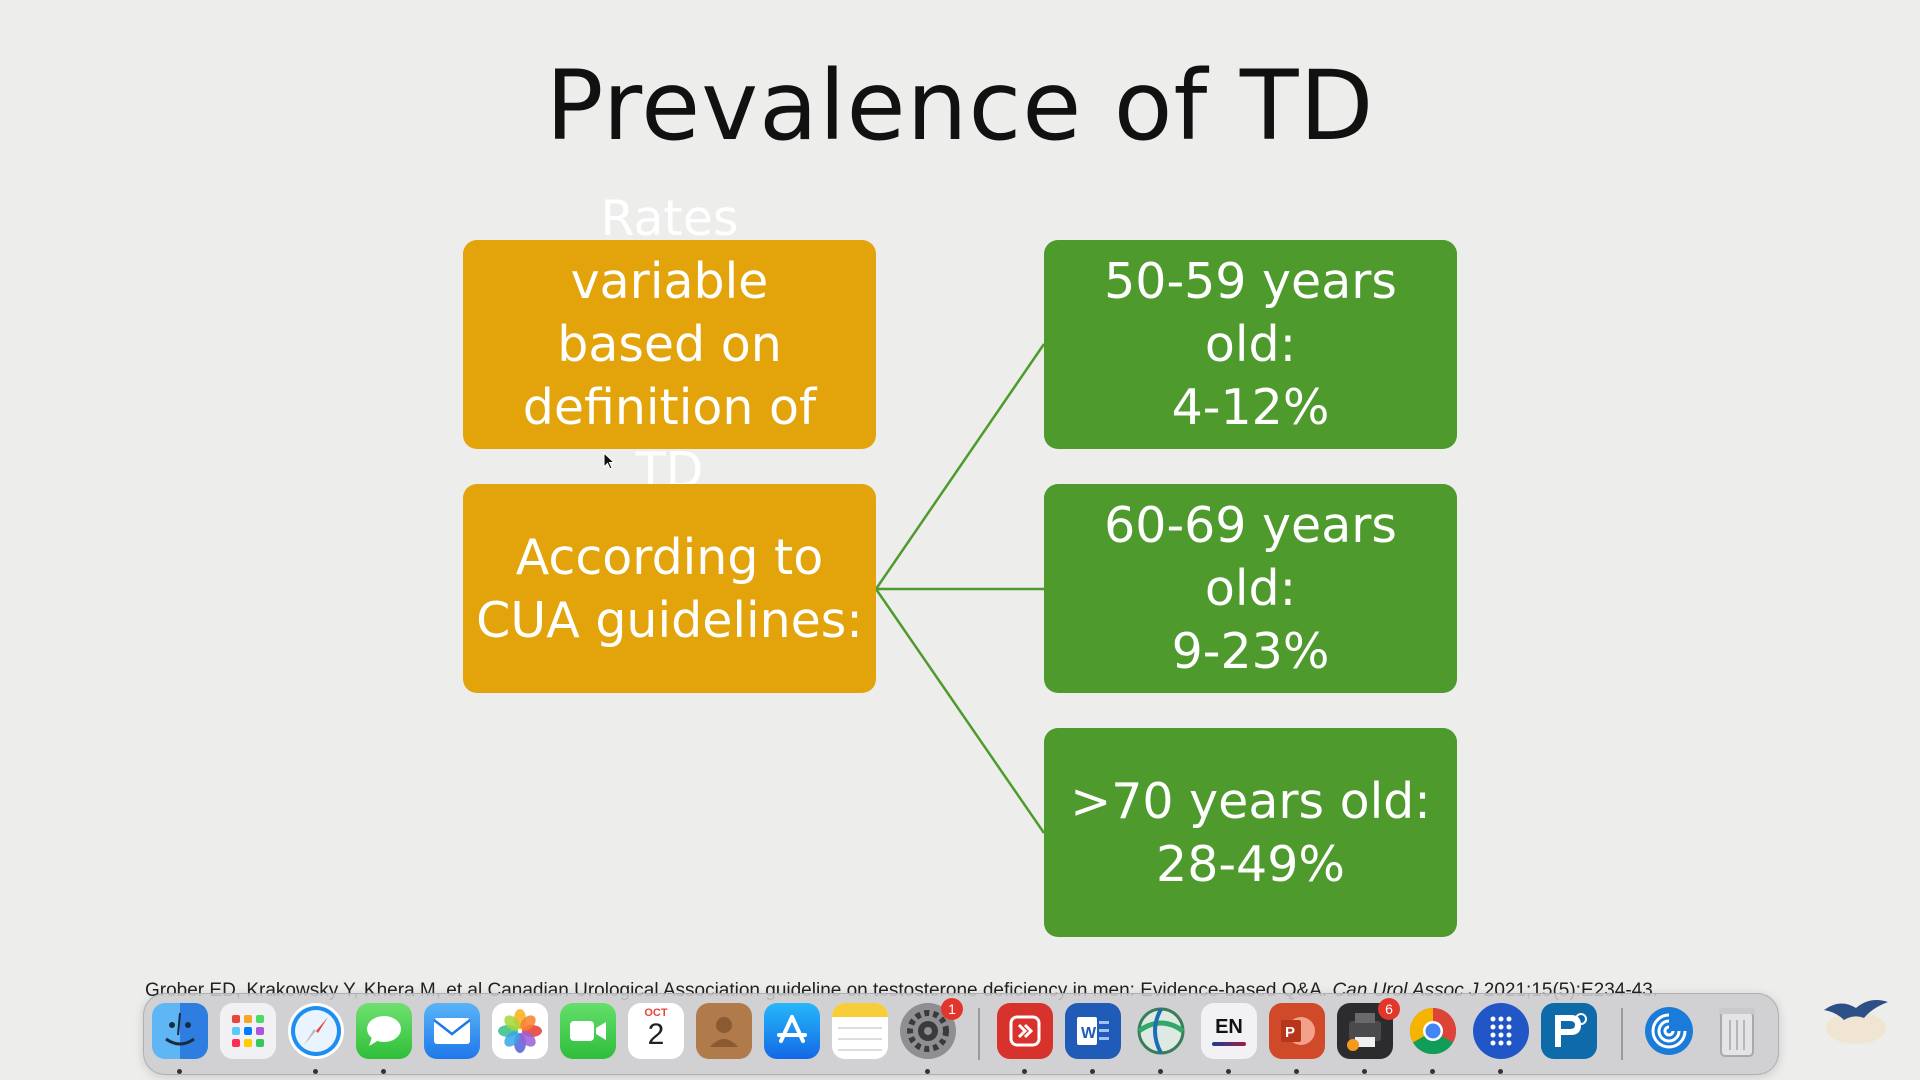  Describe the element at coordinates (1290, 1032) in the screenshot. I see `svg-text: P` at that location.